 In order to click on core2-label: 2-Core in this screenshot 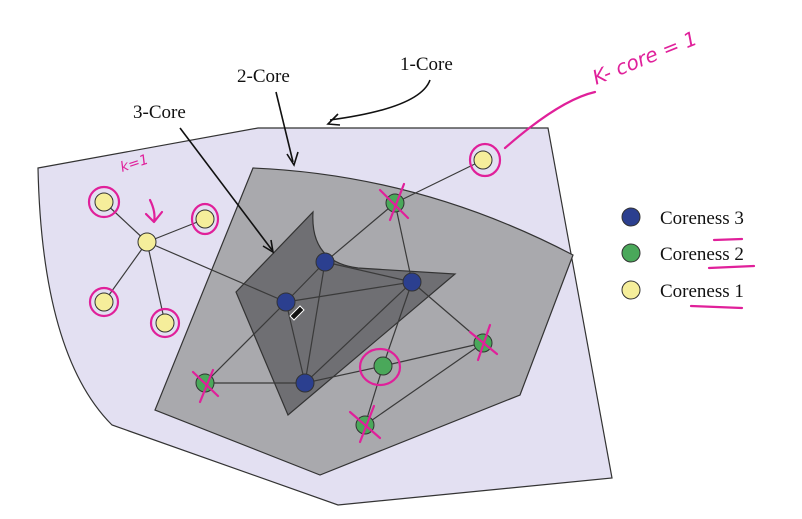, I will do `click(263, 76)`.